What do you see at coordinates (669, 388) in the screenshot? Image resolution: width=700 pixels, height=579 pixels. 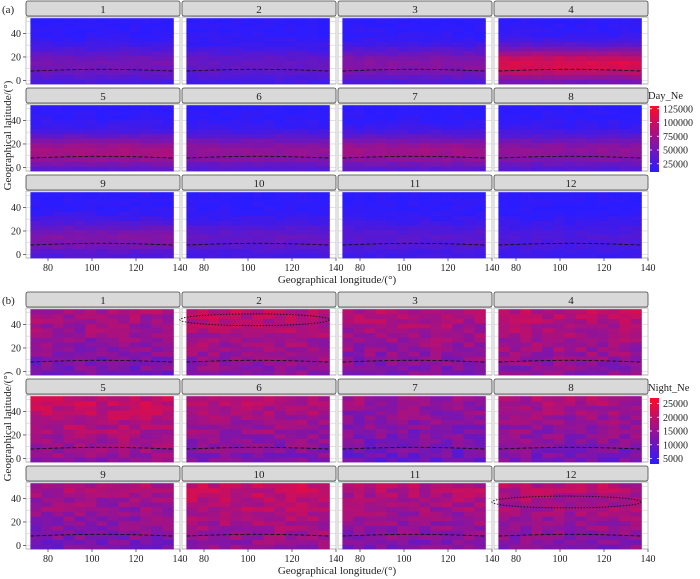 I see `legend-title: Night_Ne` at bounding box center [669, 388].